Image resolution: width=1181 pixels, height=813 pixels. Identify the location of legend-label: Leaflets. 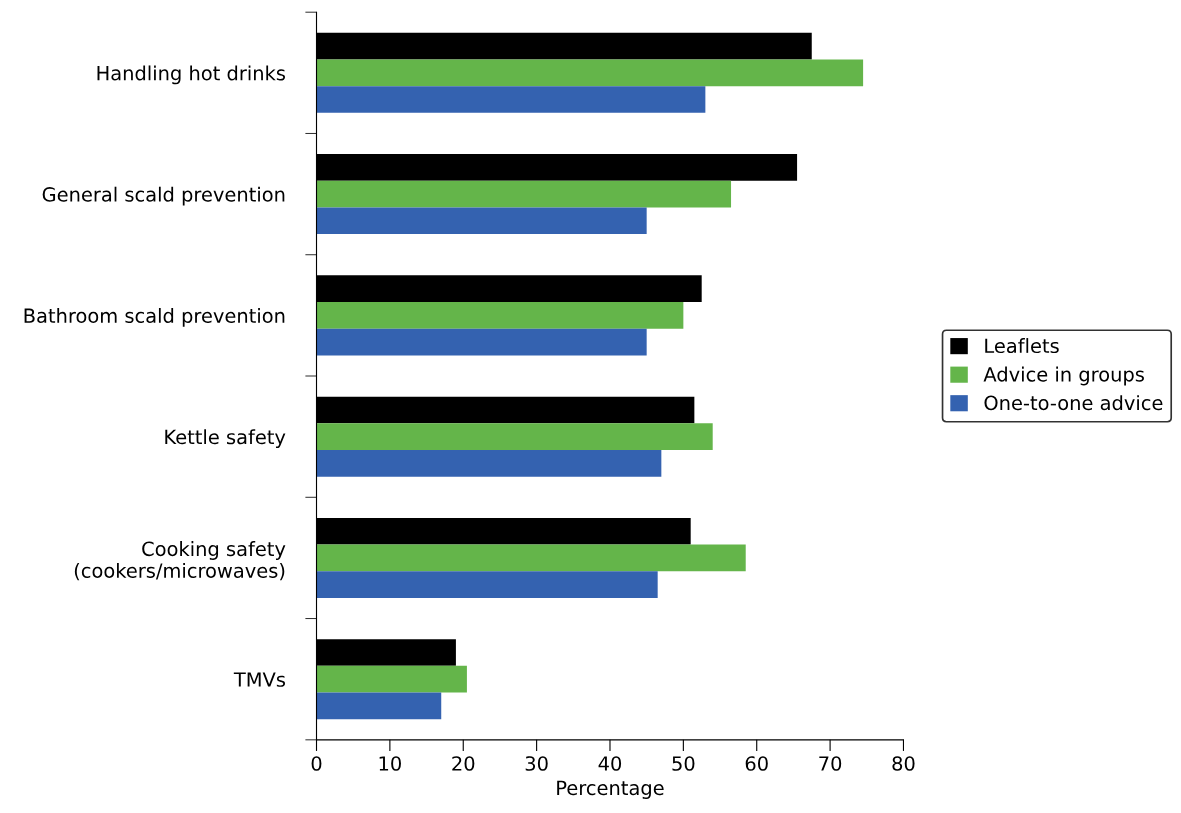
(1022, 346).